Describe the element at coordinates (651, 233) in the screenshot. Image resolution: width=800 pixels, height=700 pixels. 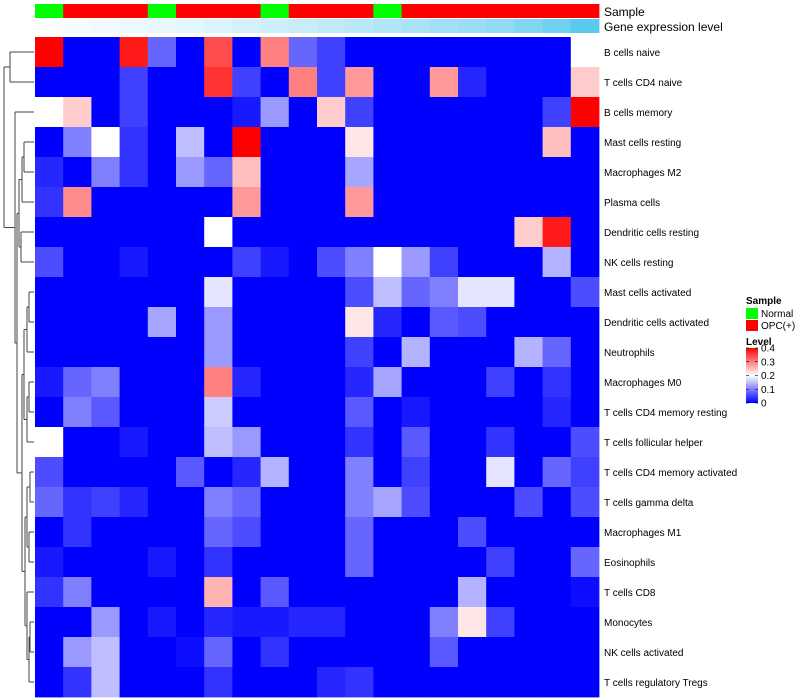
I see `row-label: Dendritic cells resting` at that location.